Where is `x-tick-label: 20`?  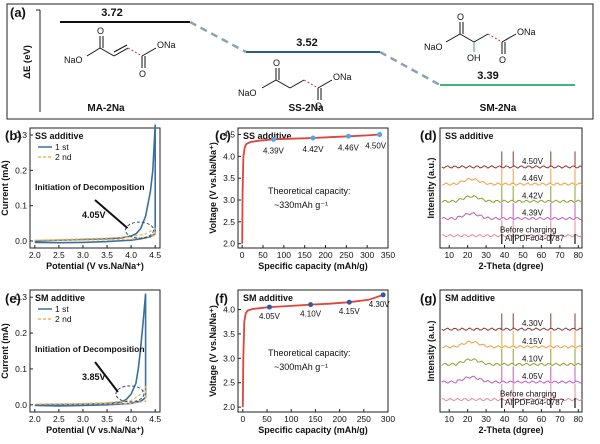
x-tick-label: 20 is located at coordinates (468, 419).